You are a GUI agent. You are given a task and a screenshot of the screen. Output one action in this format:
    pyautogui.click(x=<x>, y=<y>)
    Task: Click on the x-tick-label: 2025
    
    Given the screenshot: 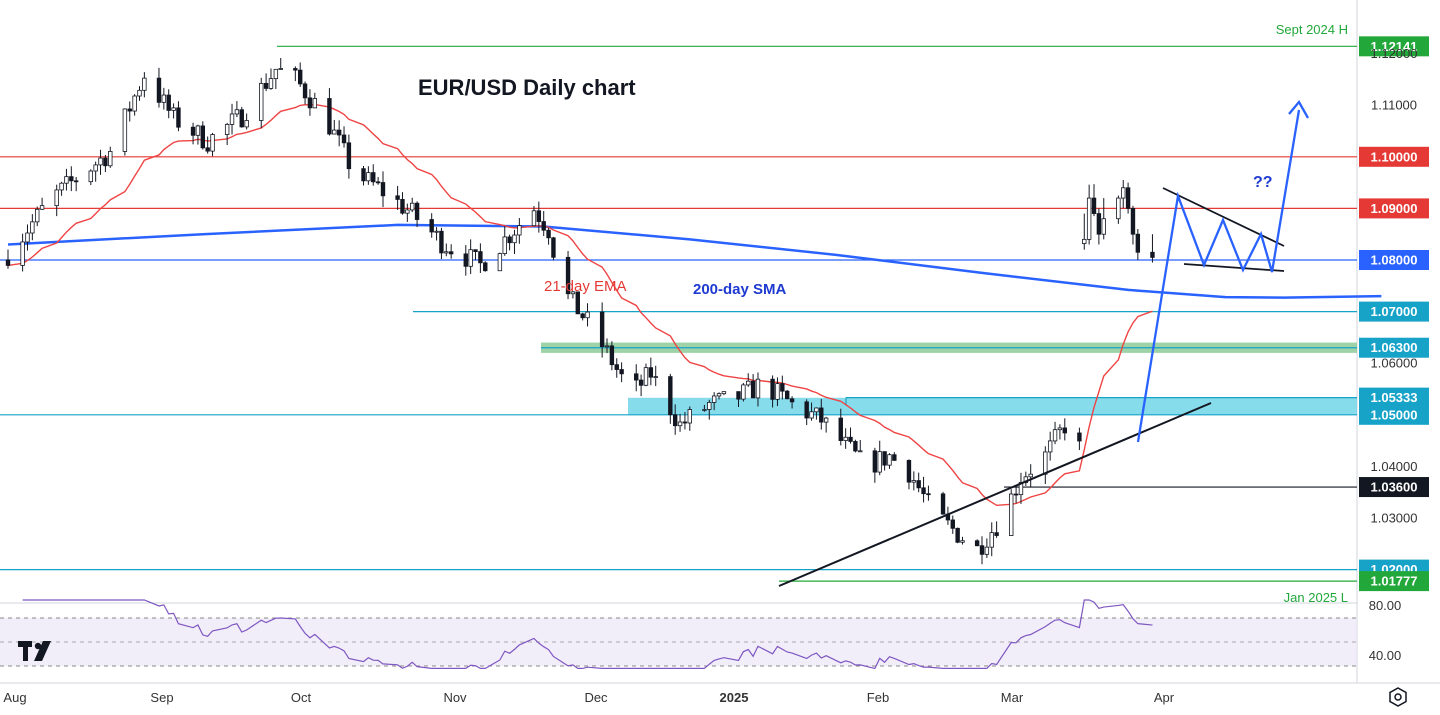 What is the action you would take?
    pyautogui.click(x=734, y=697)
    